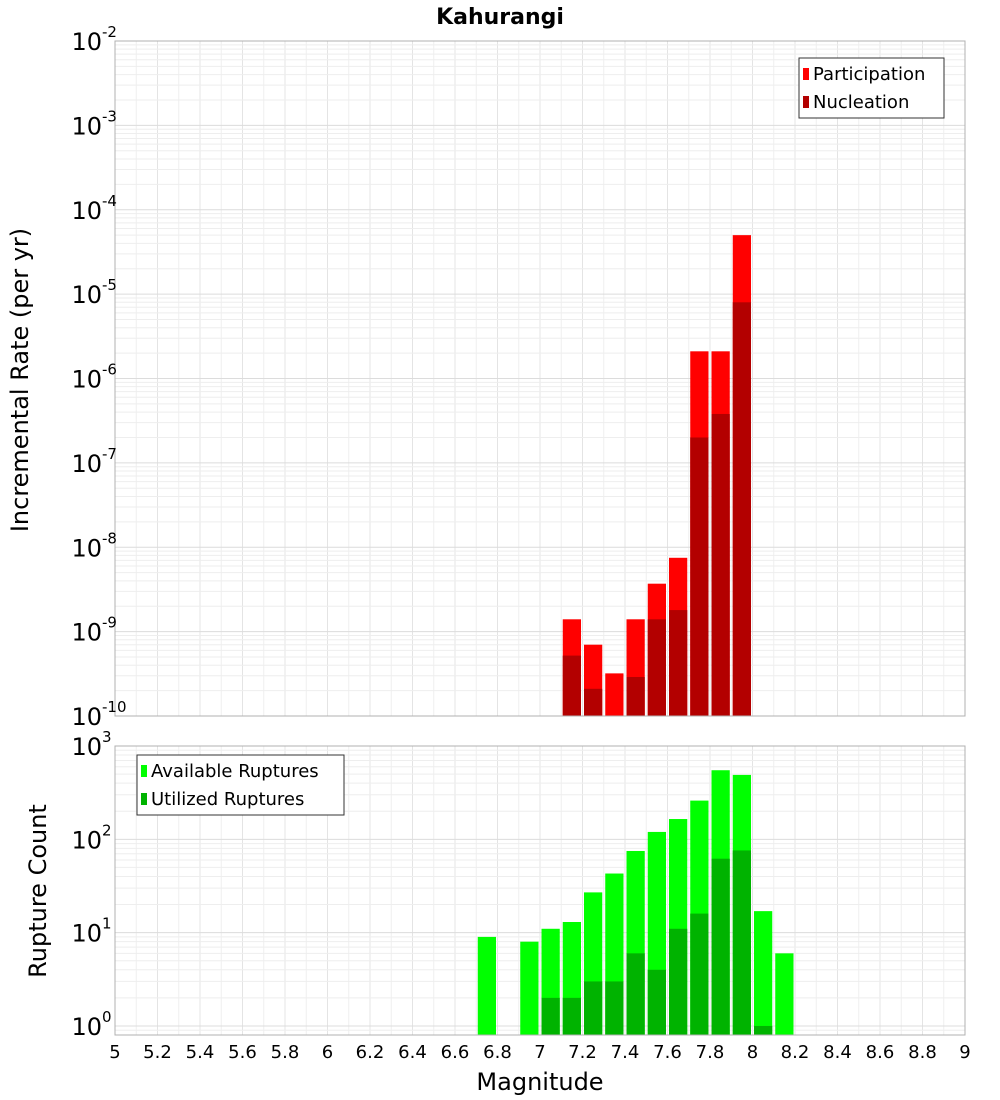 Image resolution: width=1000 pixels, height=1100 pixels. What do you see at coordinates (109, 538) in the screenshot?
I see `y-tick-exponent: -8` at bounding box center [109, 538].